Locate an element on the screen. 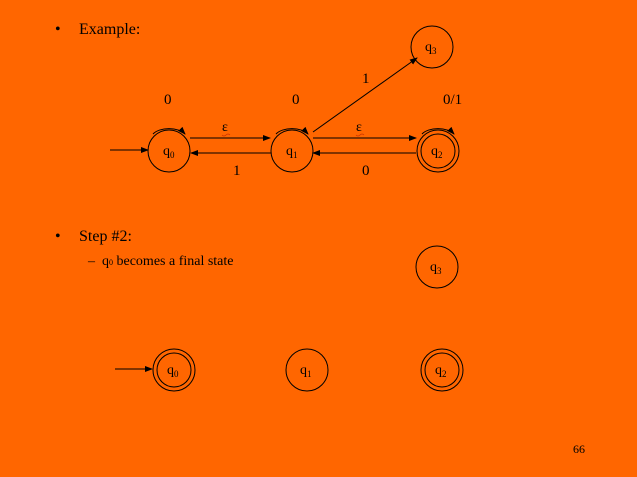 This screenshot has width=637, height=477. step-heading: Step #2: is located at coordinates (105, 236).